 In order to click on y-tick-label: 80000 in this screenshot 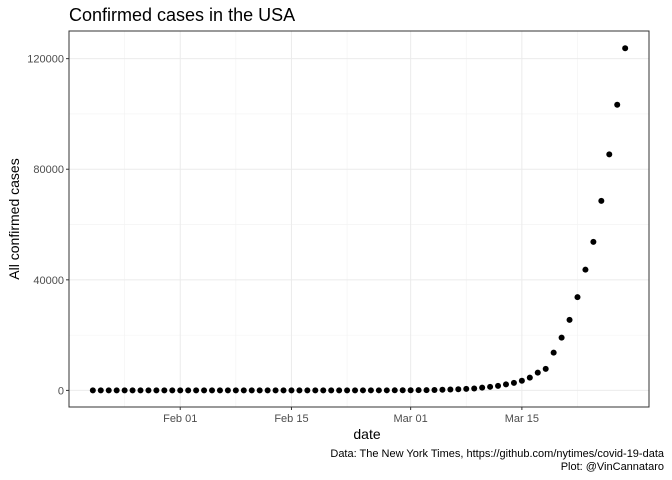, I will do `click(48, 170)`.